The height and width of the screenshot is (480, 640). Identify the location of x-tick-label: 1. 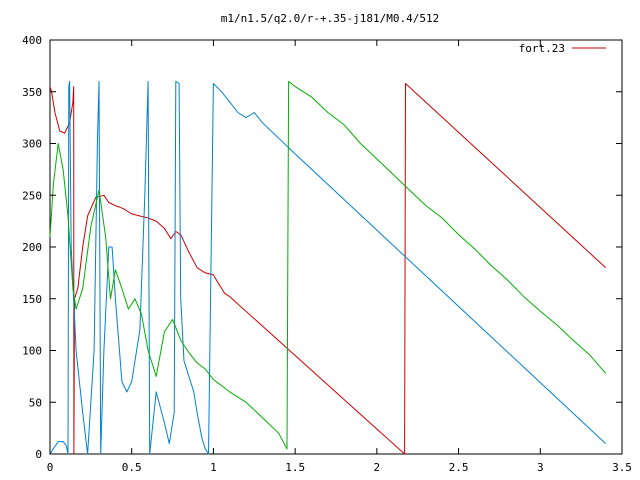
(213, 467).